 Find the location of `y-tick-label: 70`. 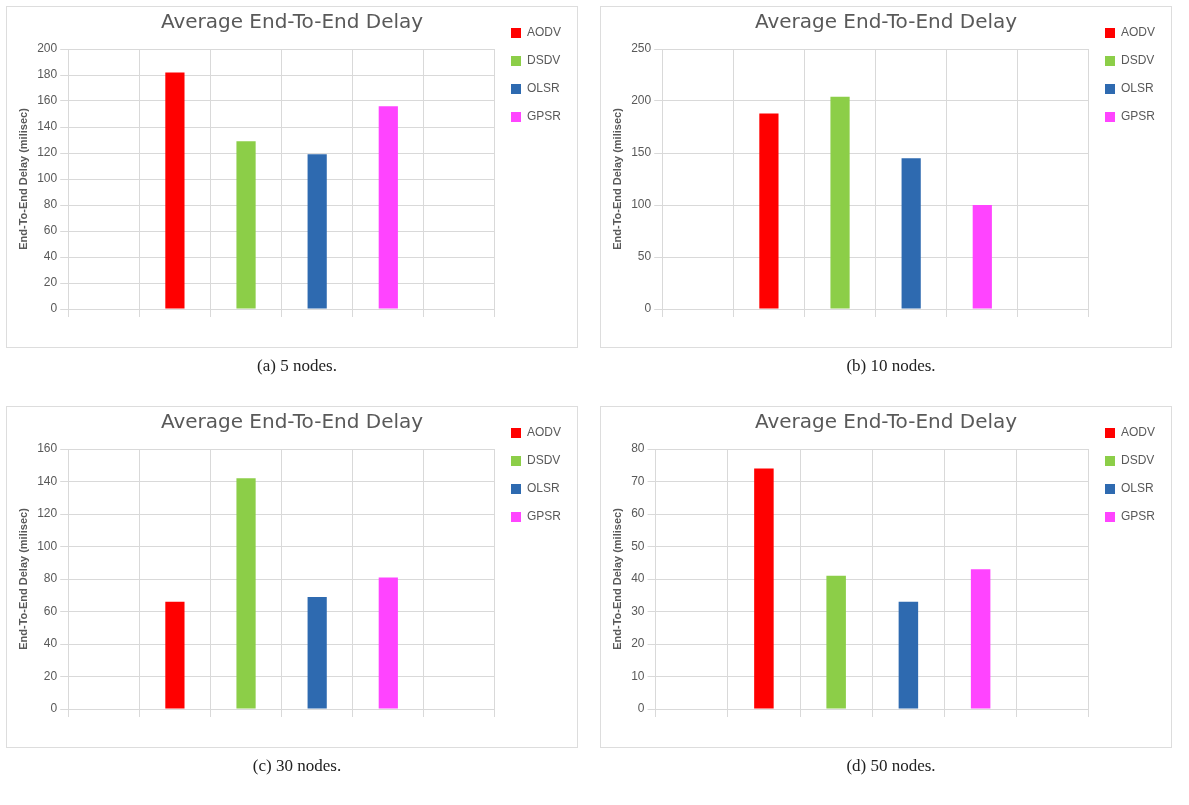

y-tick-label: 70 is located at coordinates (638, 480).